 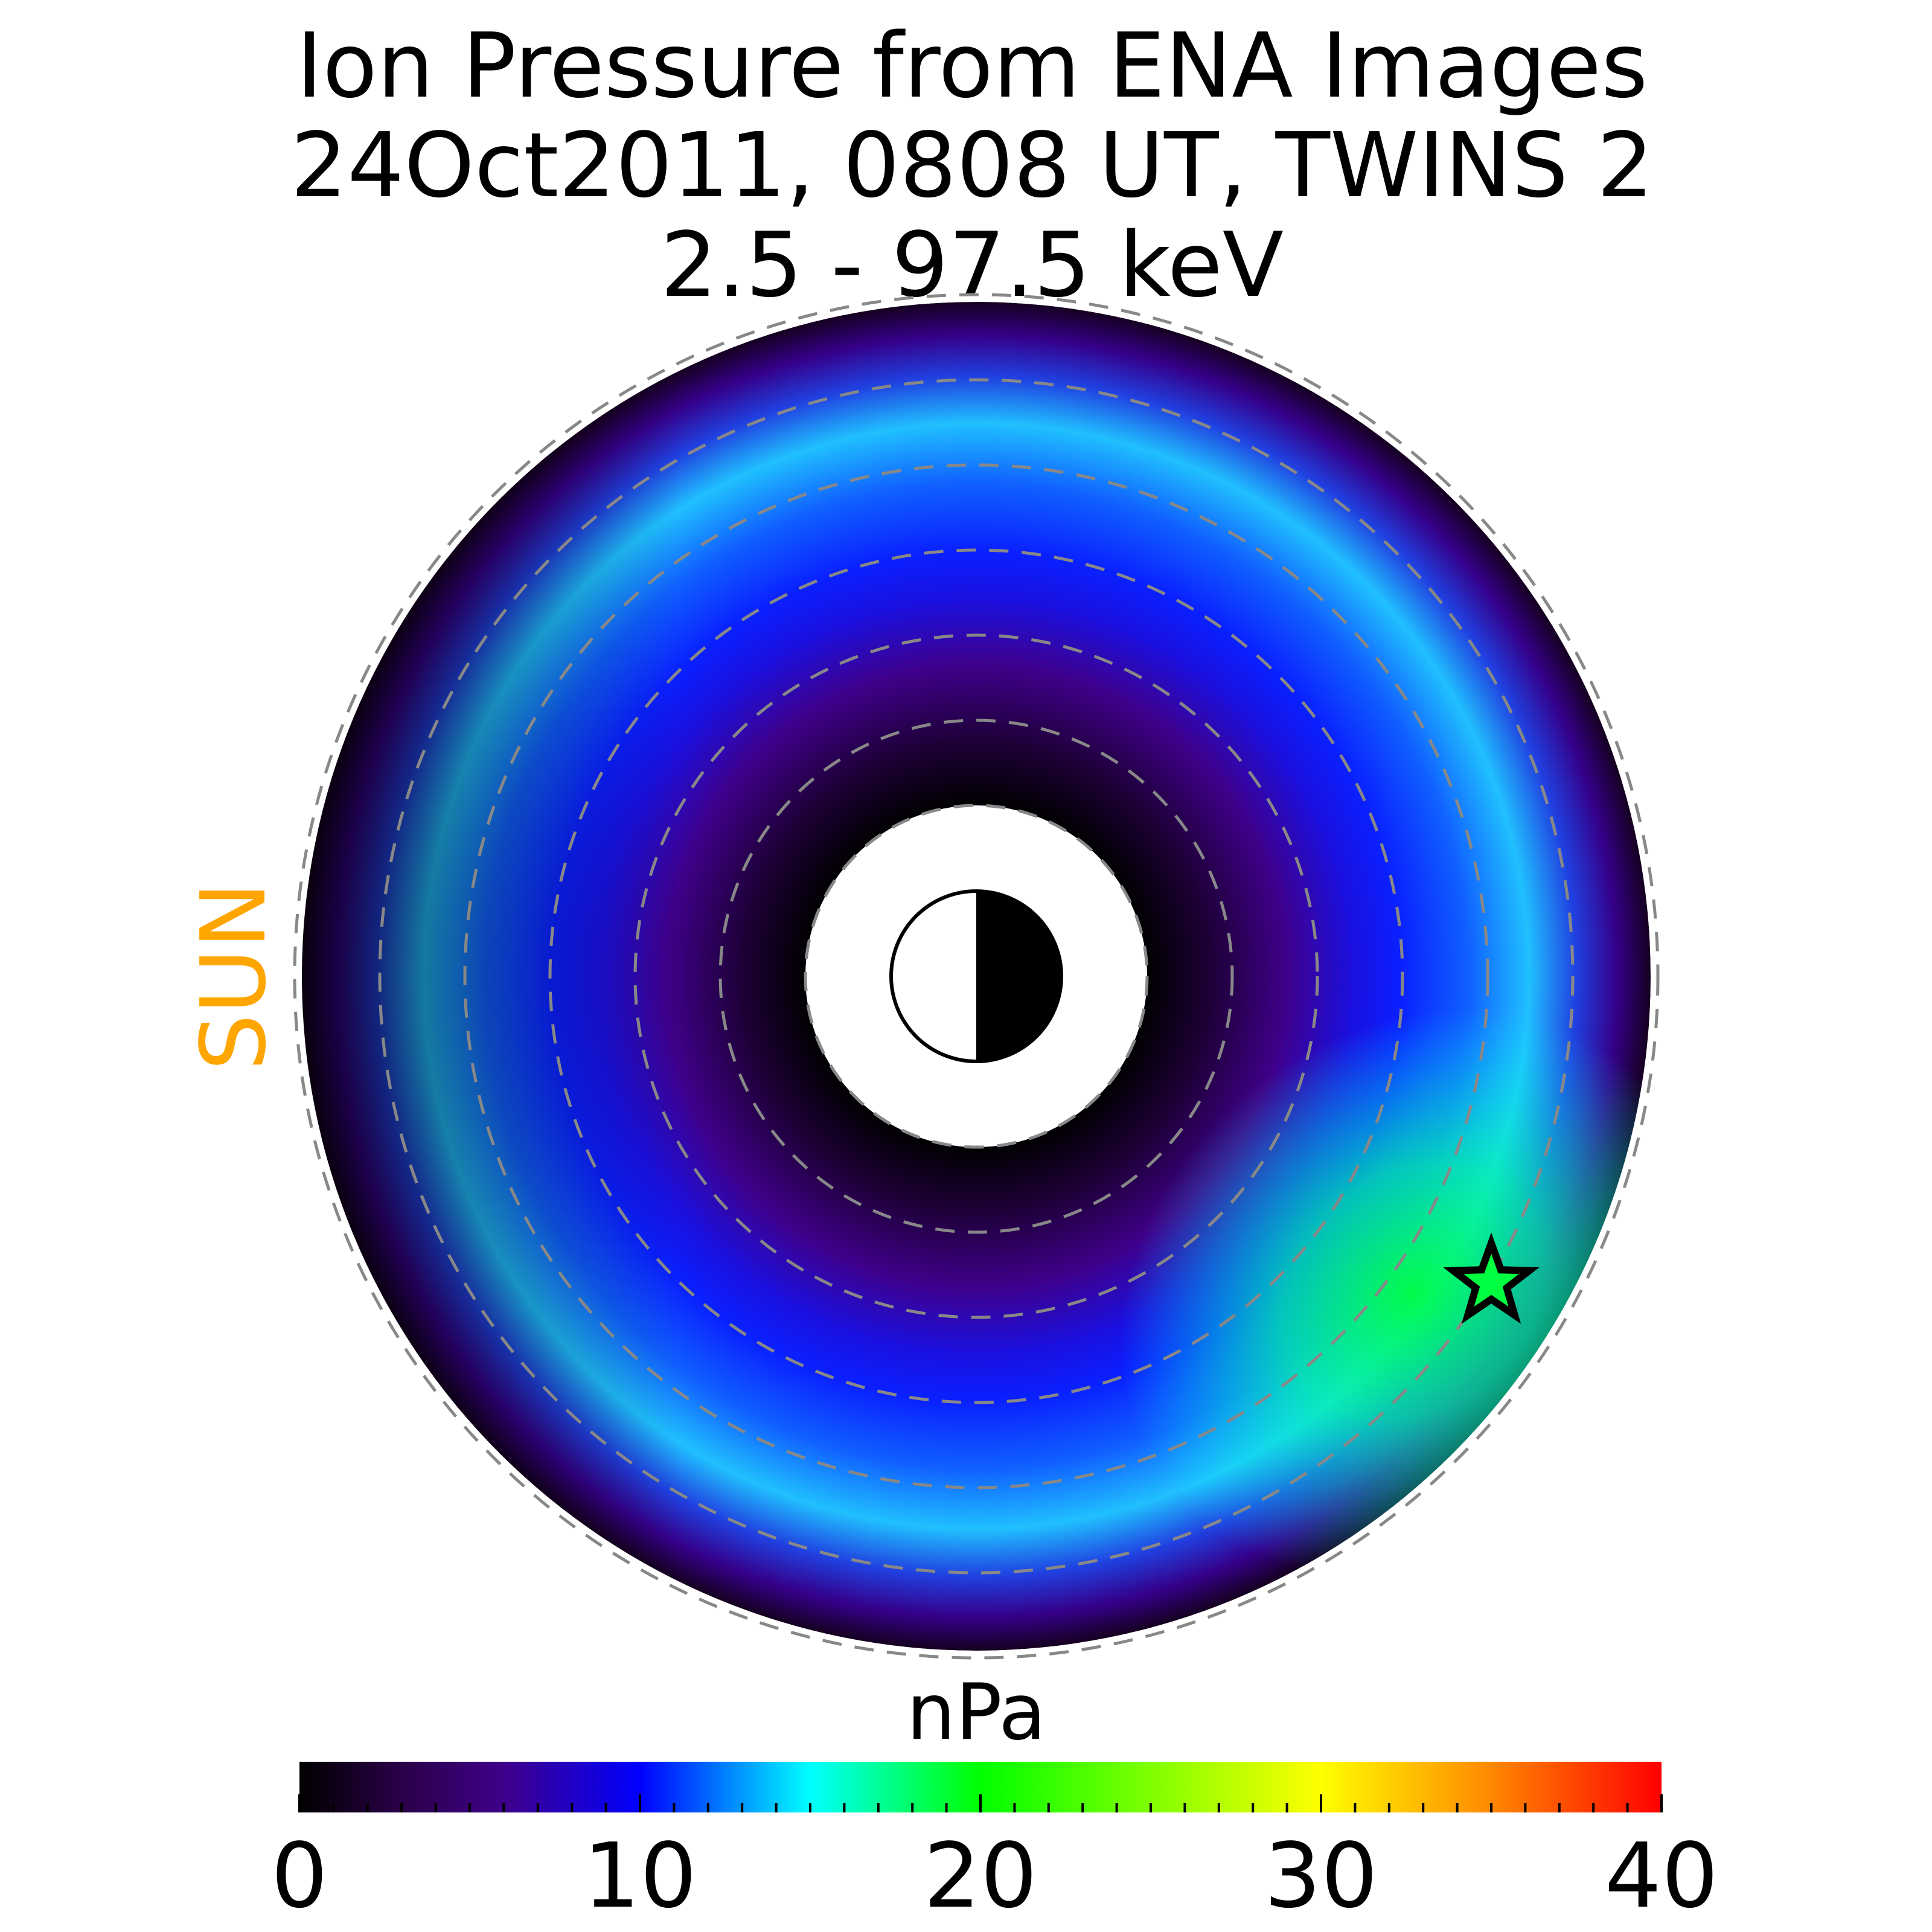 I want to click on sun-label: SUN, so click(x=234, y=977).